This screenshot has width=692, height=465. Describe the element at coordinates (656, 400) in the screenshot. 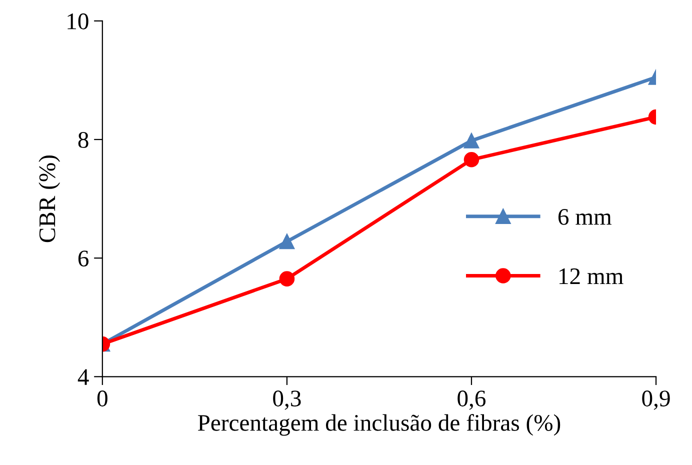

I see `x-tick-label: 0,9` at that location.